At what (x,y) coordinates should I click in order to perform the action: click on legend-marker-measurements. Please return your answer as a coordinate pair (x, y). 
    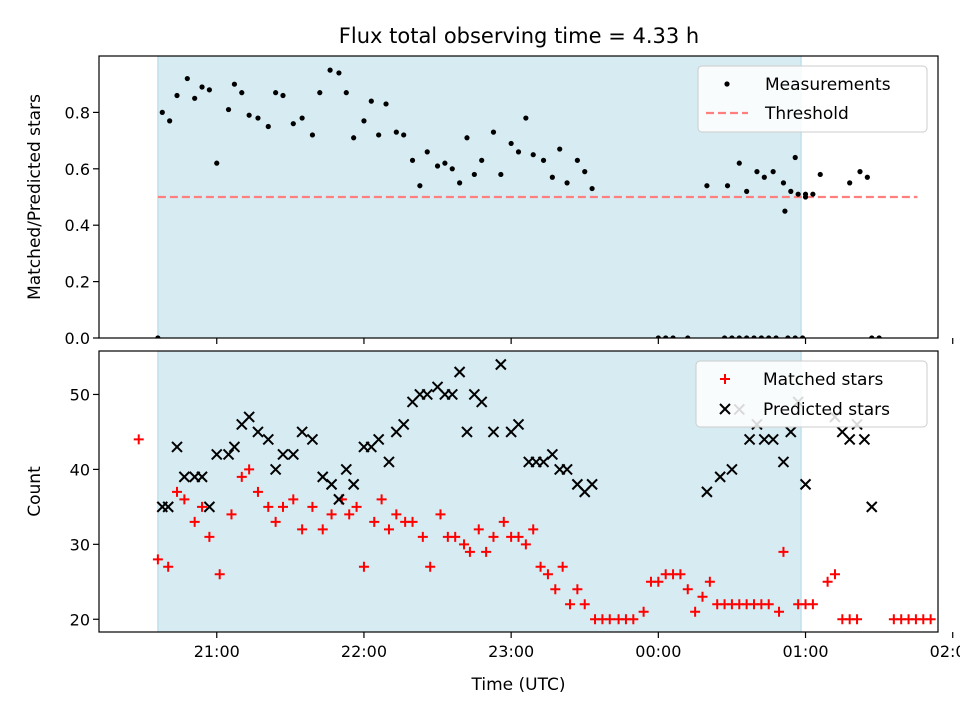
    Looking at the image, I should click on (727, 84).